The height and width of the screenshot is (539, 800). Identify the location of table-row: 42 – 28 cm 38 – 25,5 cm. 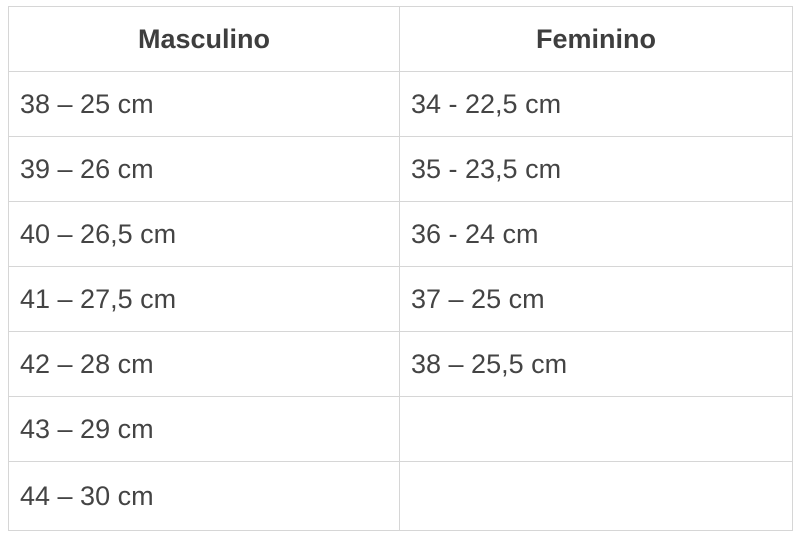
(400, 364).